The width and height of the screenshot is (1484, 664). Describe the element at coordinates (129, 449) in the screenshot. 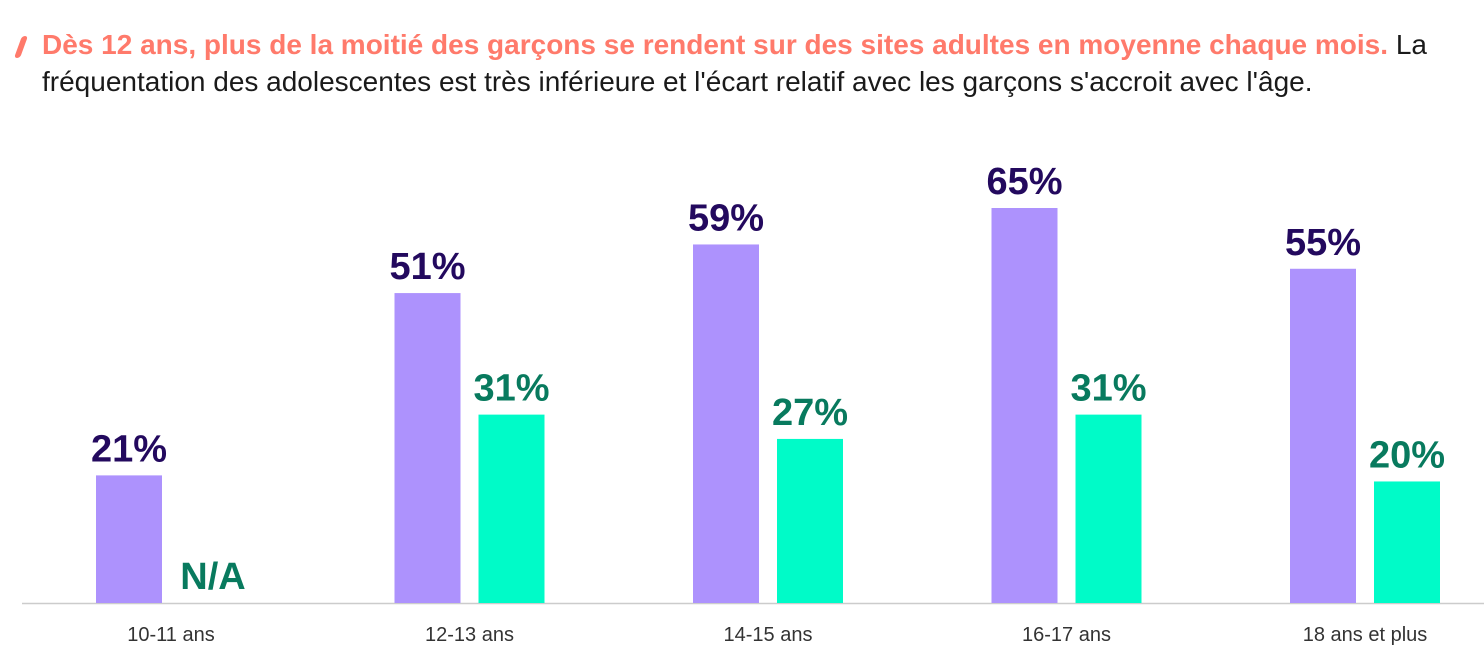

I see `data-label-series1: 21%` at that location.